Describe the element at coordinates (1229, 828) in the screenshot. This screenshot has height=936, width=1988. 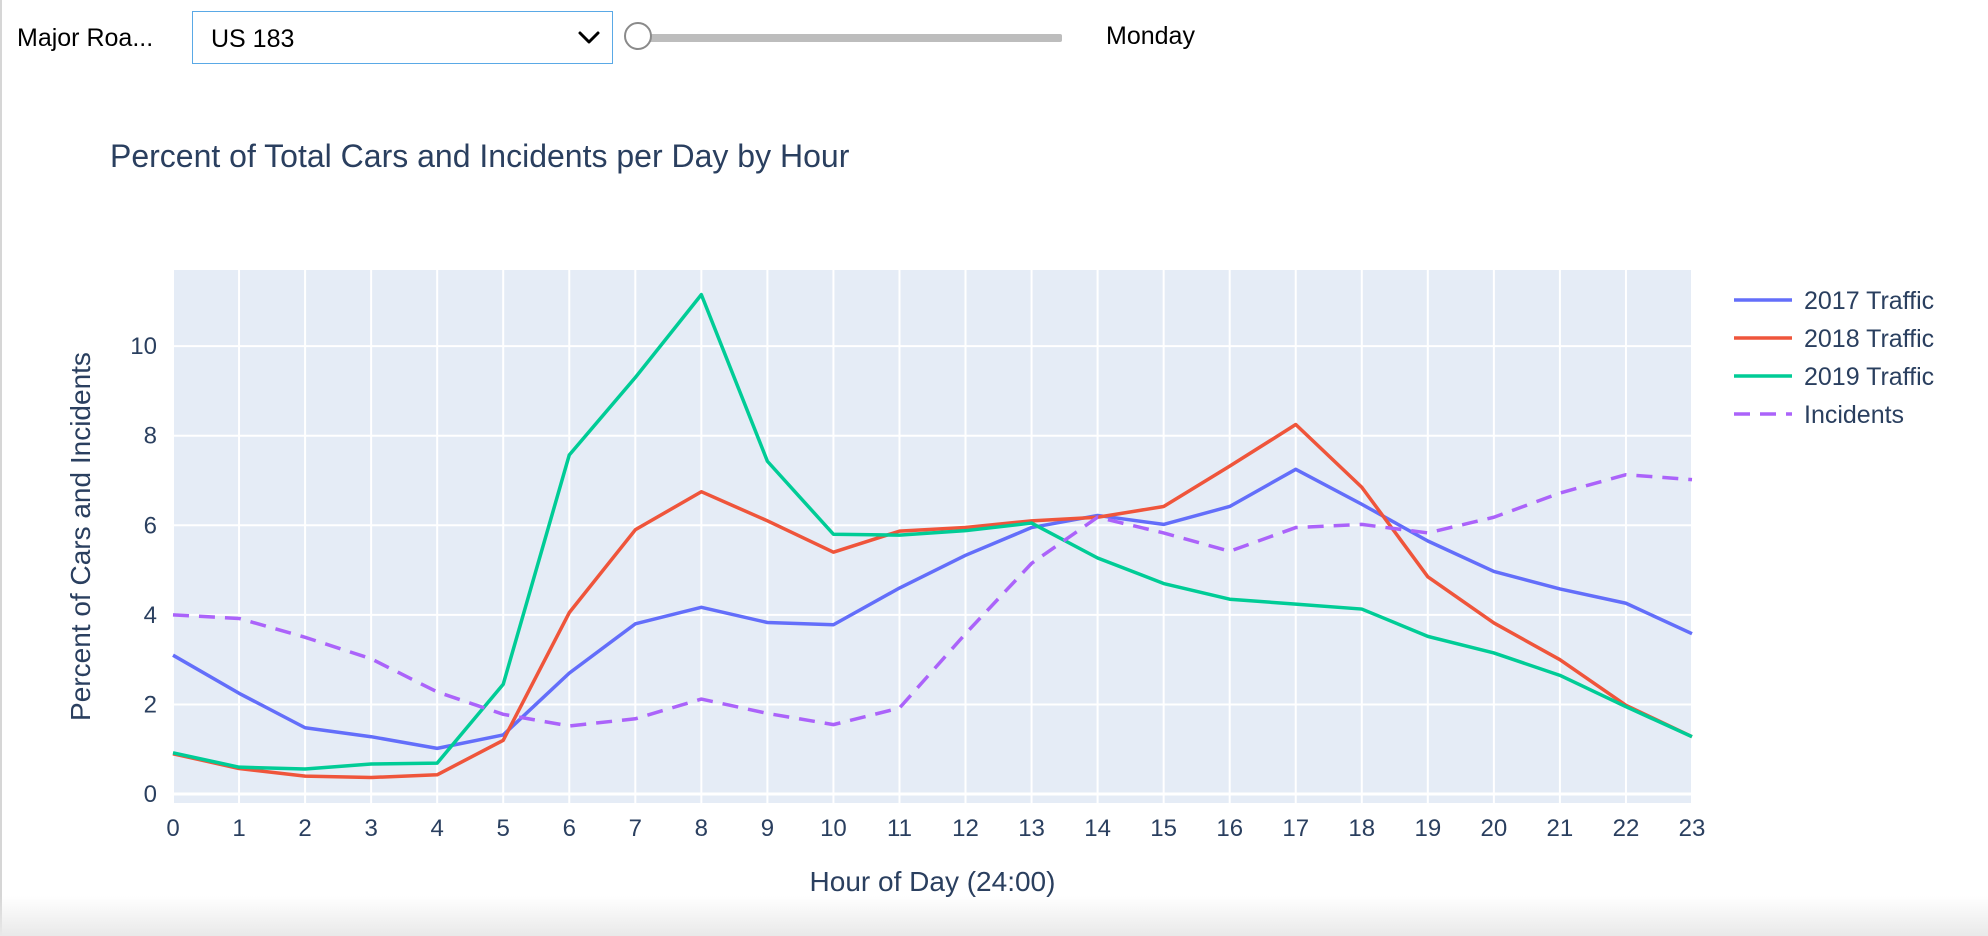
I see `x-tick-label: 16` at that location.